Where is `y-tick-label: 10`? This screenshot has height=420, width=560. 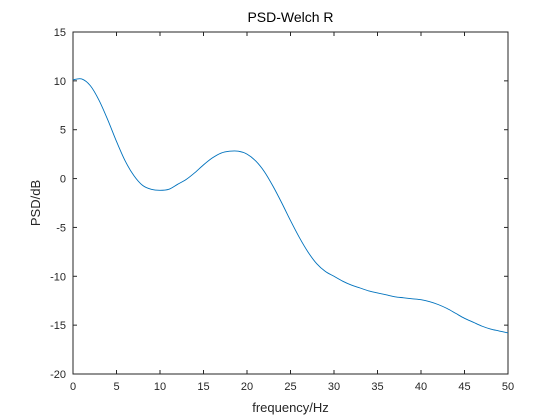
y-tick-label: 10 is located at coordinates (60, 82).